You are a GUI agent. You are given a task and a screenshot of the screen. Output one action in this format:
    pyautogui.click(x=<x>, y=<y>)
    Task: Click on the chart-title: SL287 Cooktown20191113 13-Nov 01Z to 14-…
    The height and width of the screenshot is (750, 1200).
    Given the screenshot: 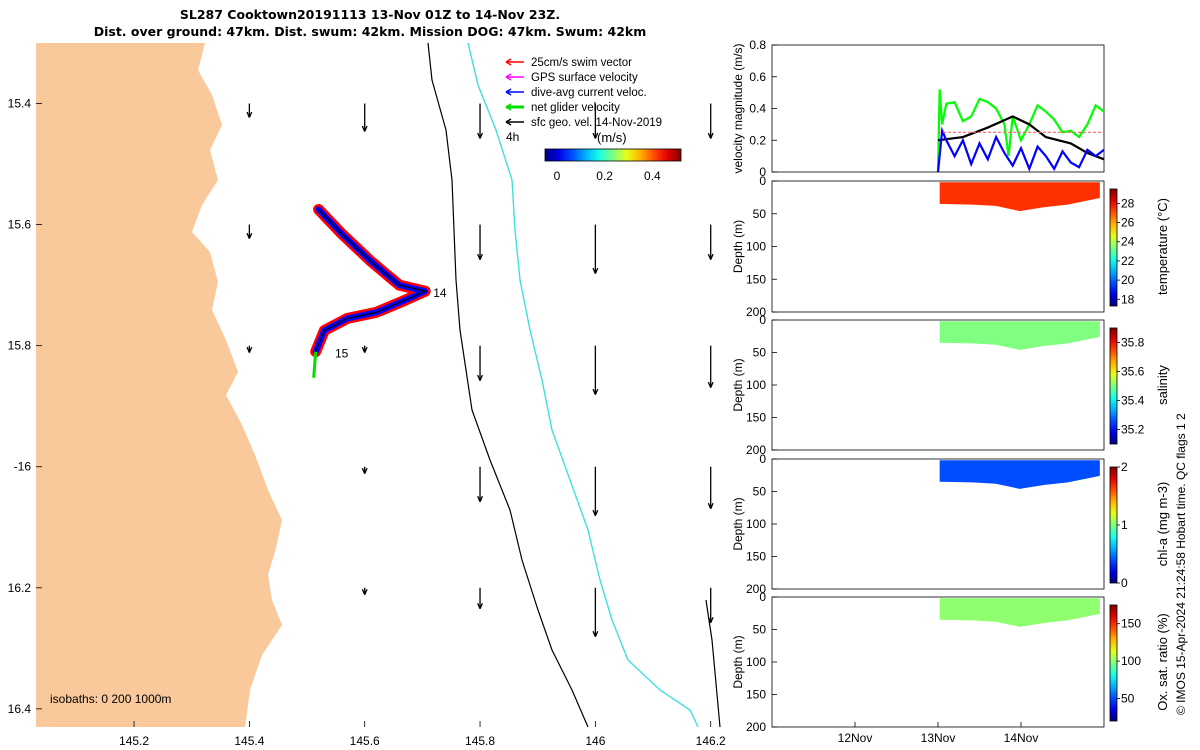 What is the action you would take?
    pyautogui.click(x=370, y=23)
    